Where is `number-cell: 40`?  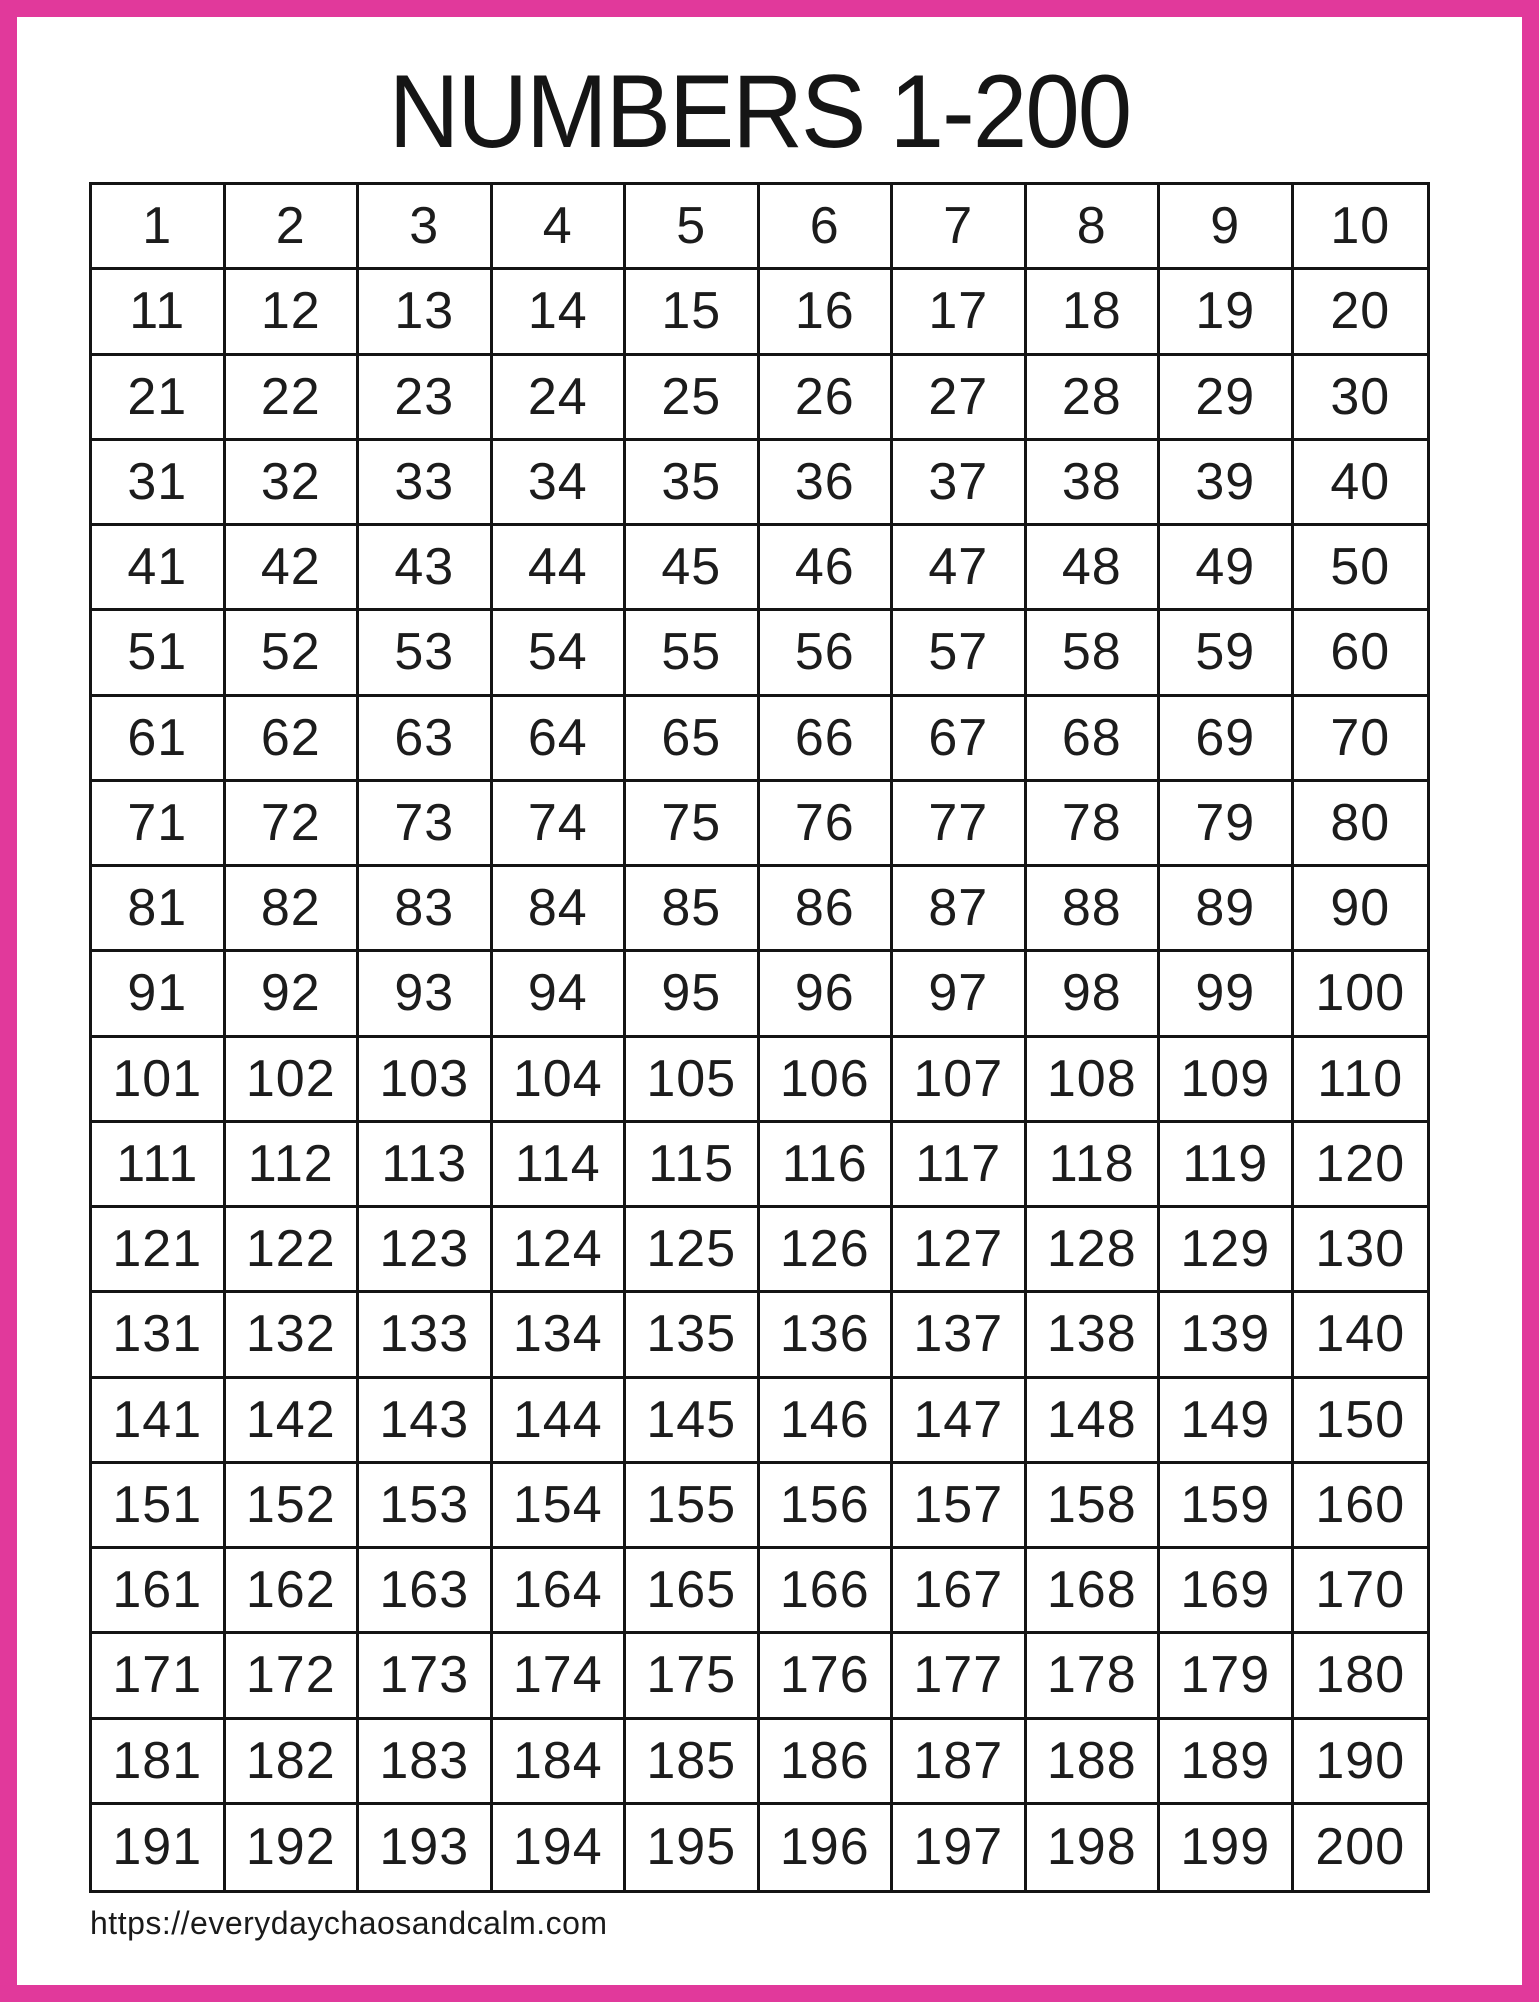 number-cell: 40 is located at coordinates (1360, 483).